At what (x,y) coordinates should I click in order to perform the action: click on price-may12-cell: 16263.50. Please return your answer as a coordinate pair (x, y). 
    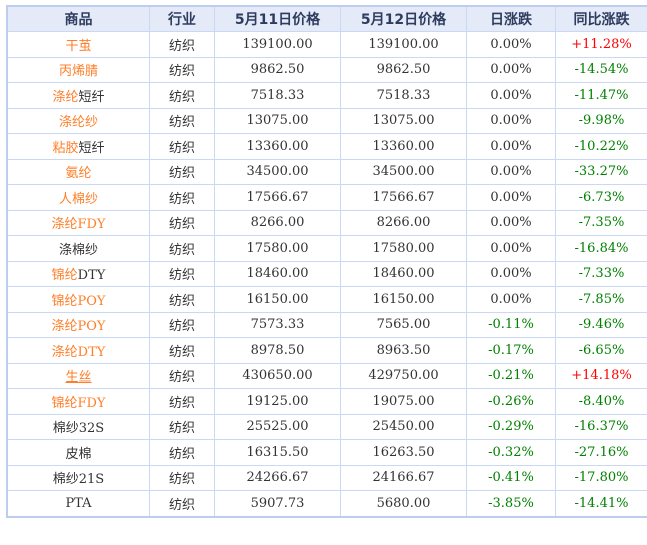
    Looking at the image, I should click on (404, 453).